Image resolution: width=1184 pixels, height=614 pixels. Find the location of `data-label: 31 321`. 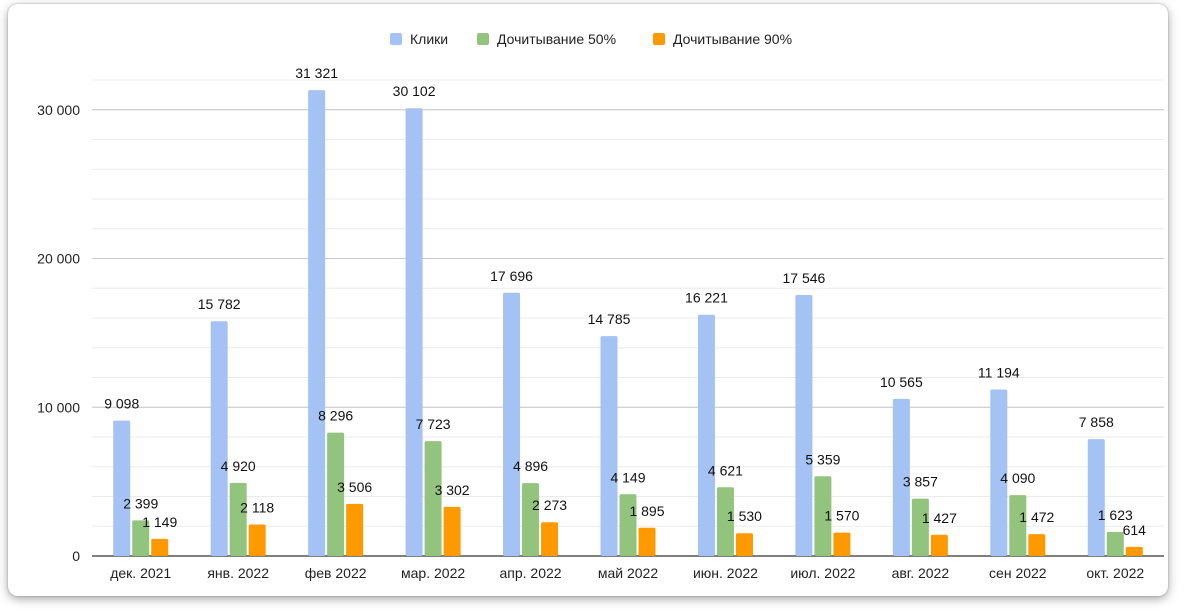

data-label: 31 321 is located at coordinates (316, 73).